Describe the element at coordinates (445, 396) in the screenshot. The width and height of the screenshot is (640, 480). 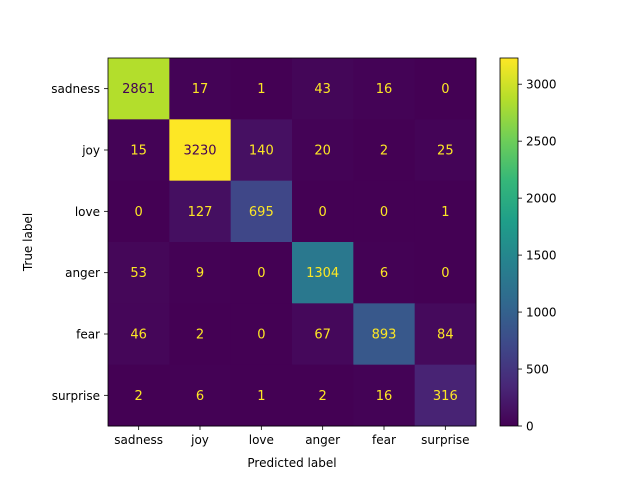
I see `cell-value-surprise-surprise: 316` at that location.